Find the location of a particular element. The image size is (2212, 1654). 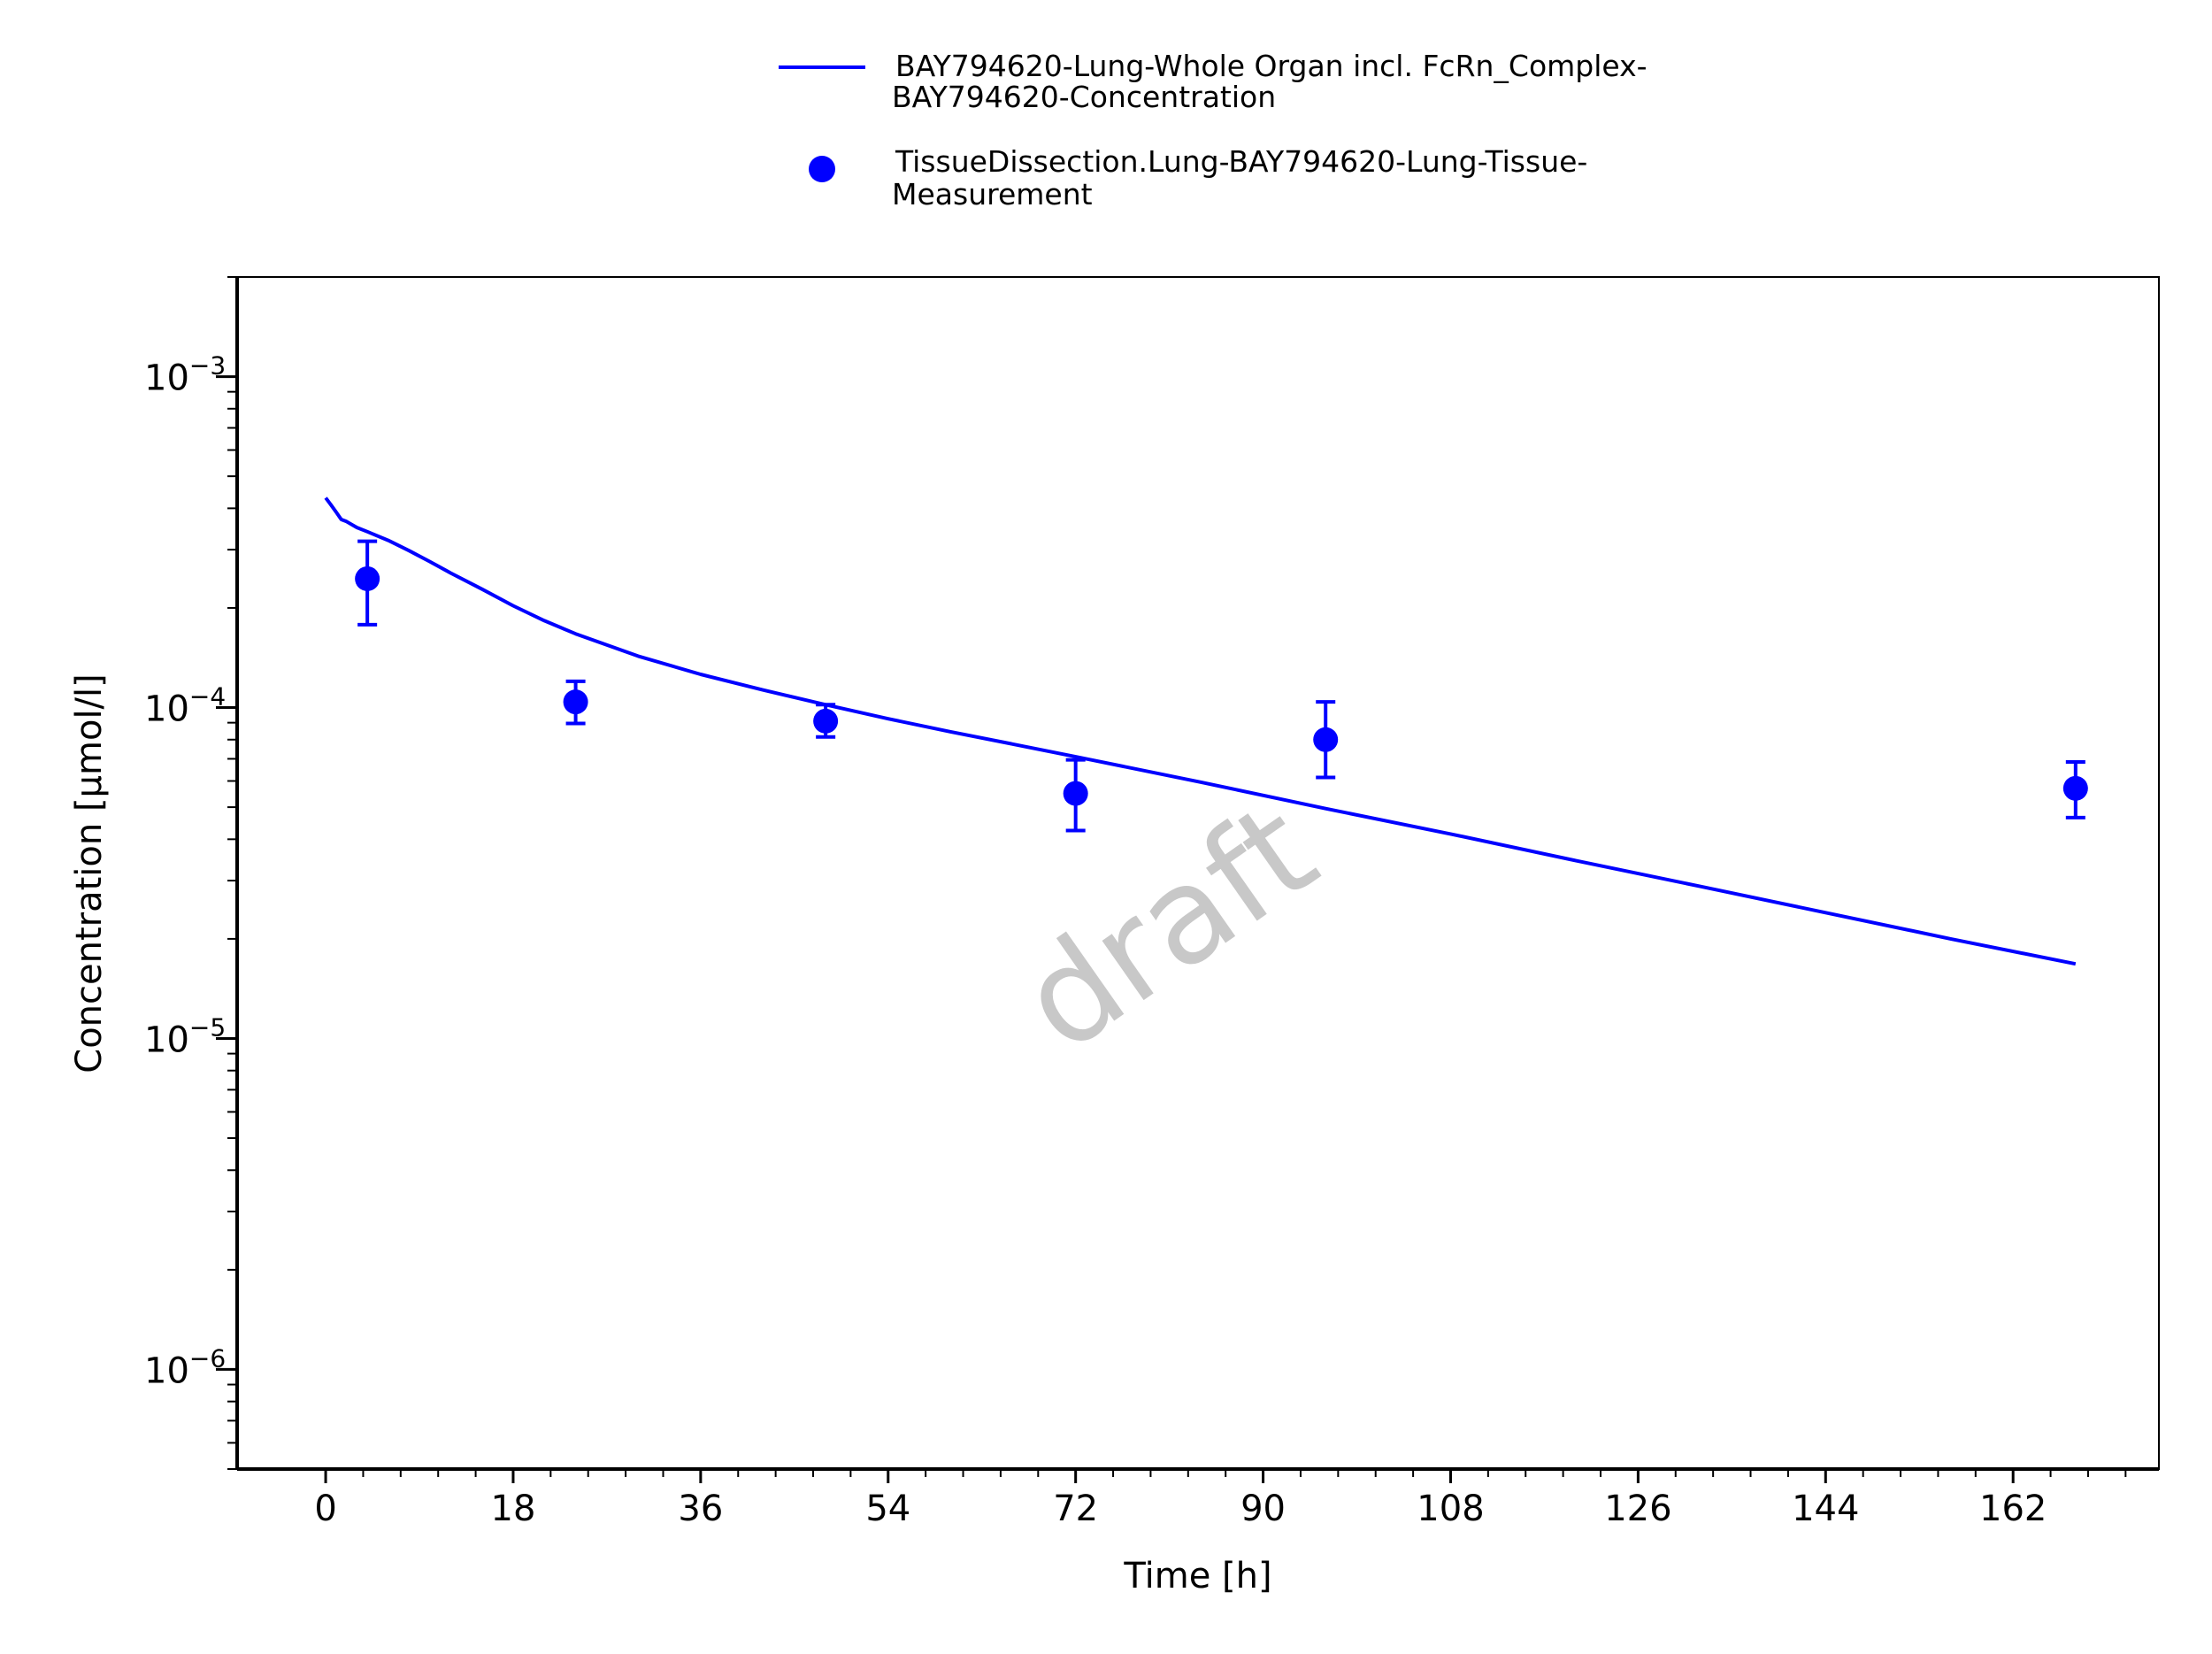

watermark-text: draft is located at coordinates (1169, 927).